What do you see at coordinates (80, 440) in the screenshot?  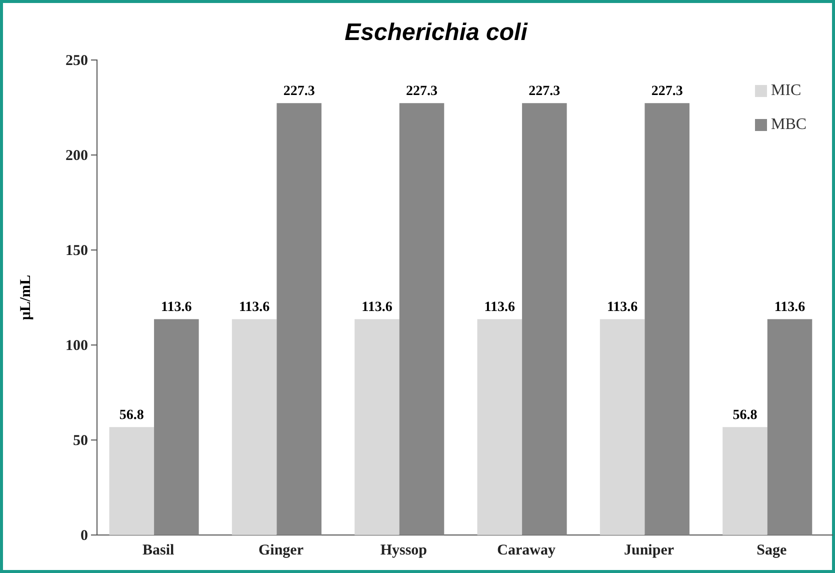 I see `y-tick-label: 50` at bounding box center [80, 440].